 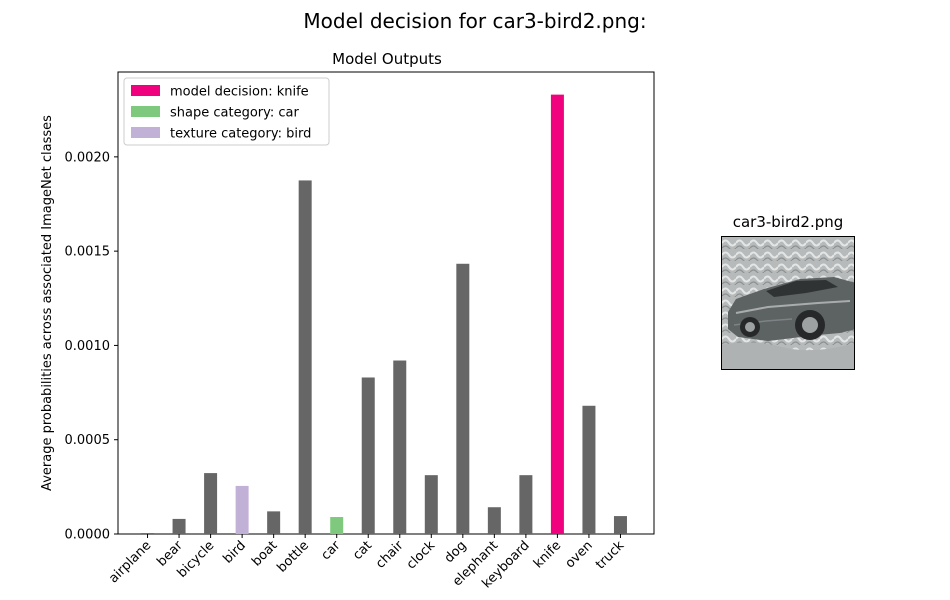 What do you see at coordinates (474, 21) in the screenshot?
I see `figure-suptitle: Model decision for car3-bird2.png:` at bounding box center [474, 21].